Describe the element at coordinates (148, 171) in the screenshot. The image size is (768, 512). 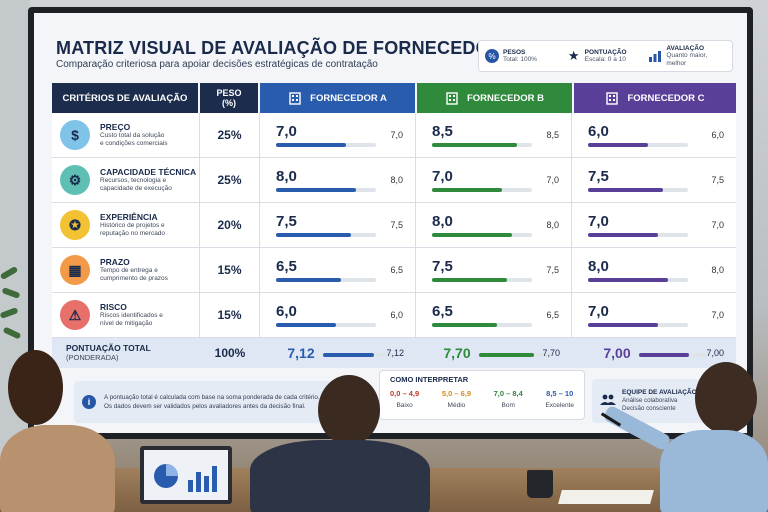
I see `criteria-name: CAPACIDADE TÉCNICA` at that location.